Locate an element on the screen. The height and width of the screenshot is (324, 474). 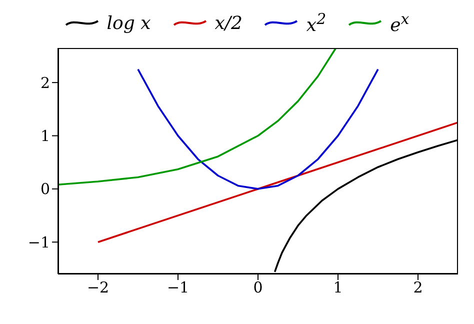
x-tick-label: −2 is located at coordinates (98, 287).